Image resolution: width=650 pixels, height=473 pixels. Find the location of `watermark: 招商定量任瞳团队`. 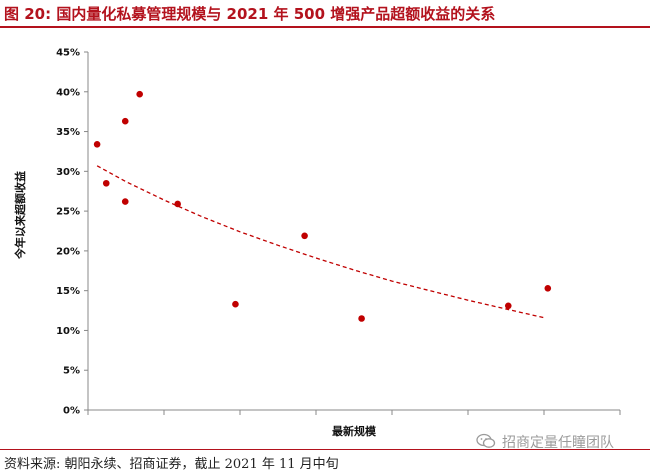

watermark: 招商定量任瞳团队 is located at coordinates (546, 442).